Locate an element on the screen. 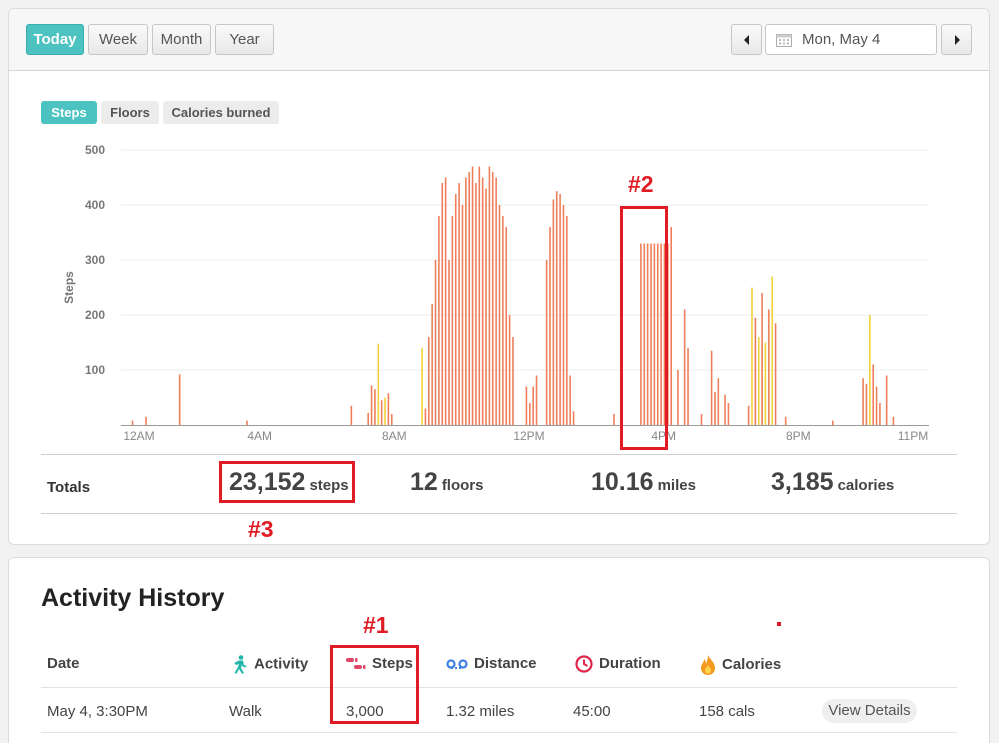 The image size is (999, 743). tab-calories-burned: Calories burned is located at coordinates (221, 112).